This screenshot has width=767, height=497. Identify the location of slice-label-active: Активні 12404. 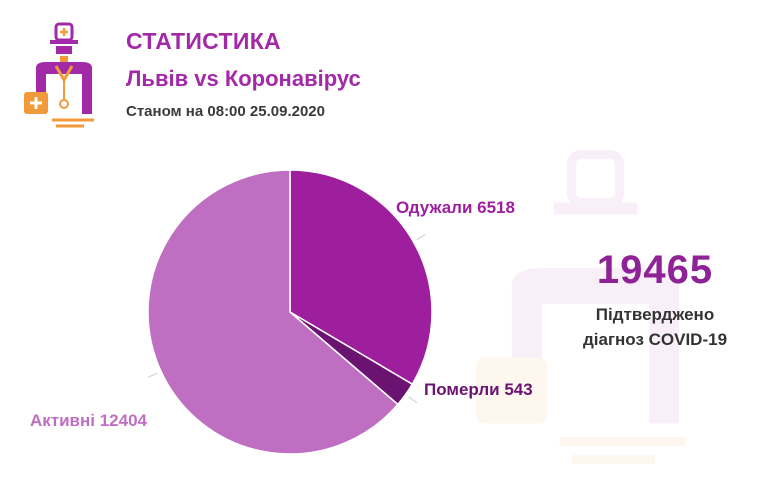
(88, 420).